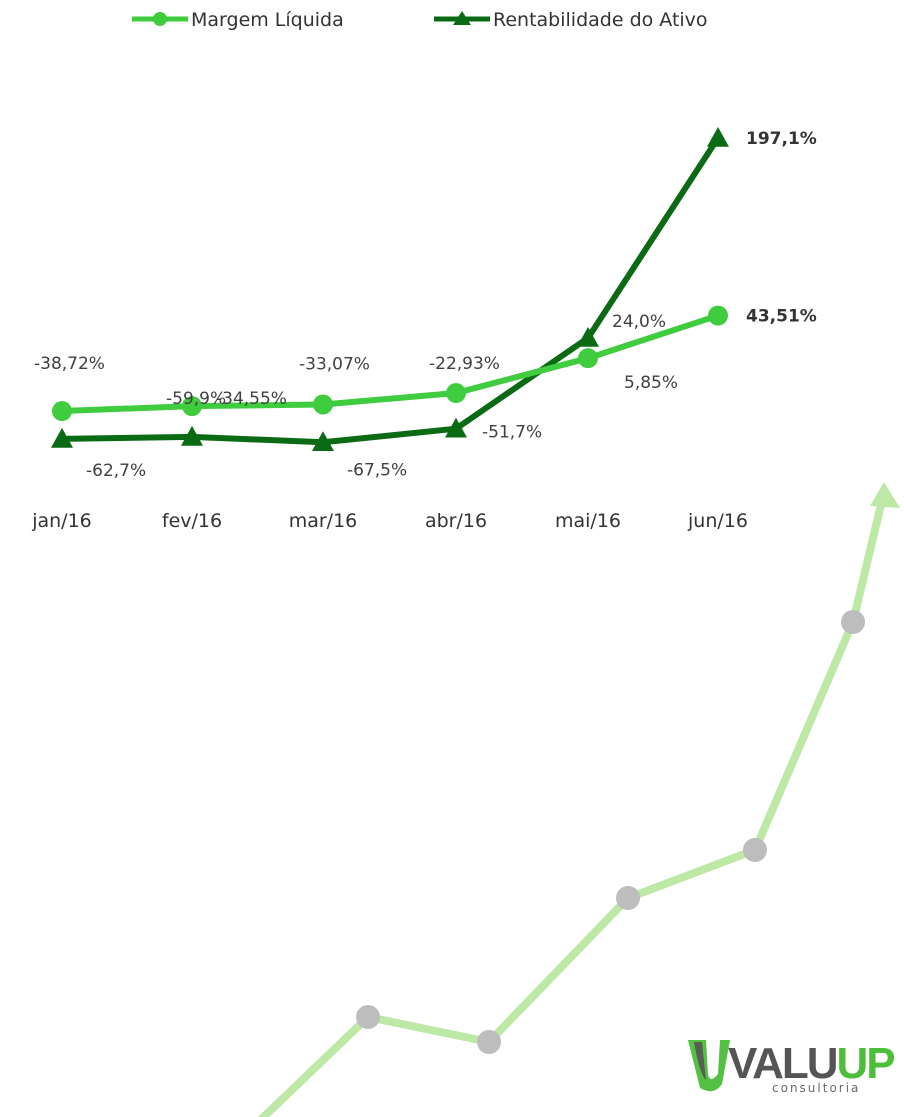 The image size is (904, 1117). I want to click on valuup-logo: VALUUP consultoria, so click(792, 1066).